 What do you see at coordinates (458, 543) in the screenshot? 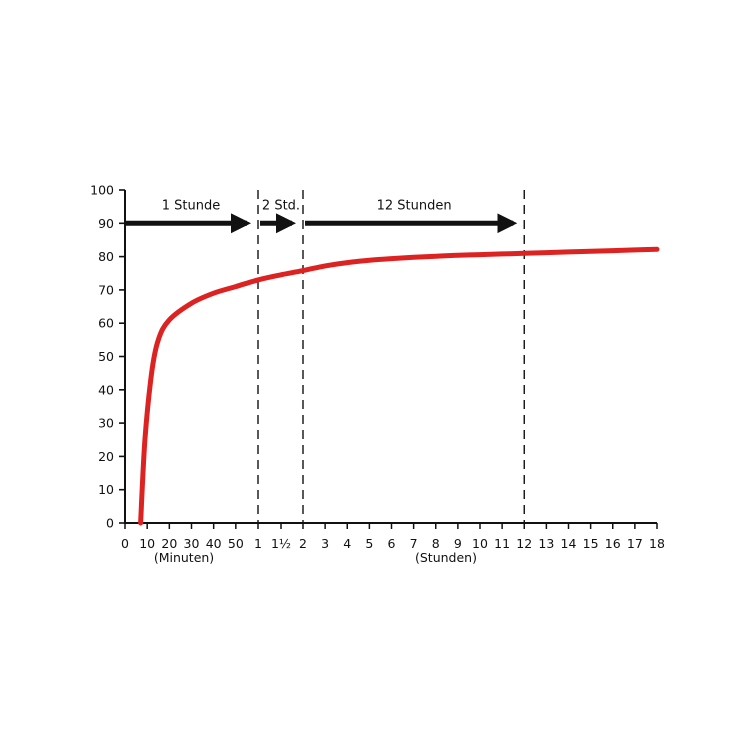
I see `x-tick-label: 9` at bounding box center [458, 543].